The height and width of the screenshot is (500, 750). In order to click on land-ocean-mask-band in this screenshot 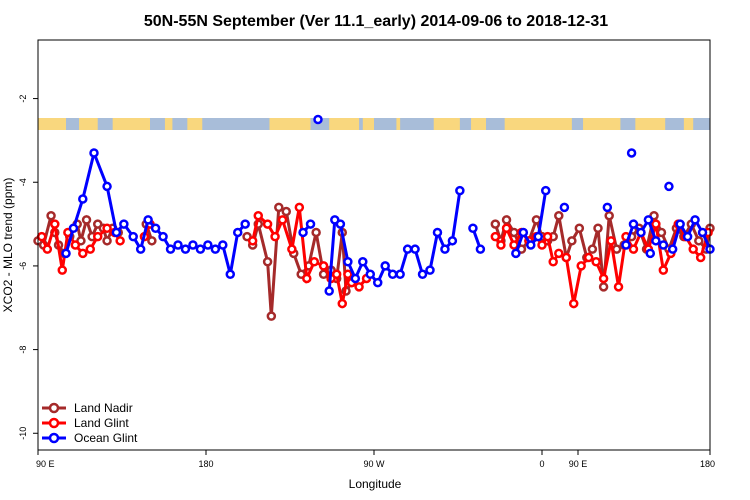, I will do `click(374, 124)`.